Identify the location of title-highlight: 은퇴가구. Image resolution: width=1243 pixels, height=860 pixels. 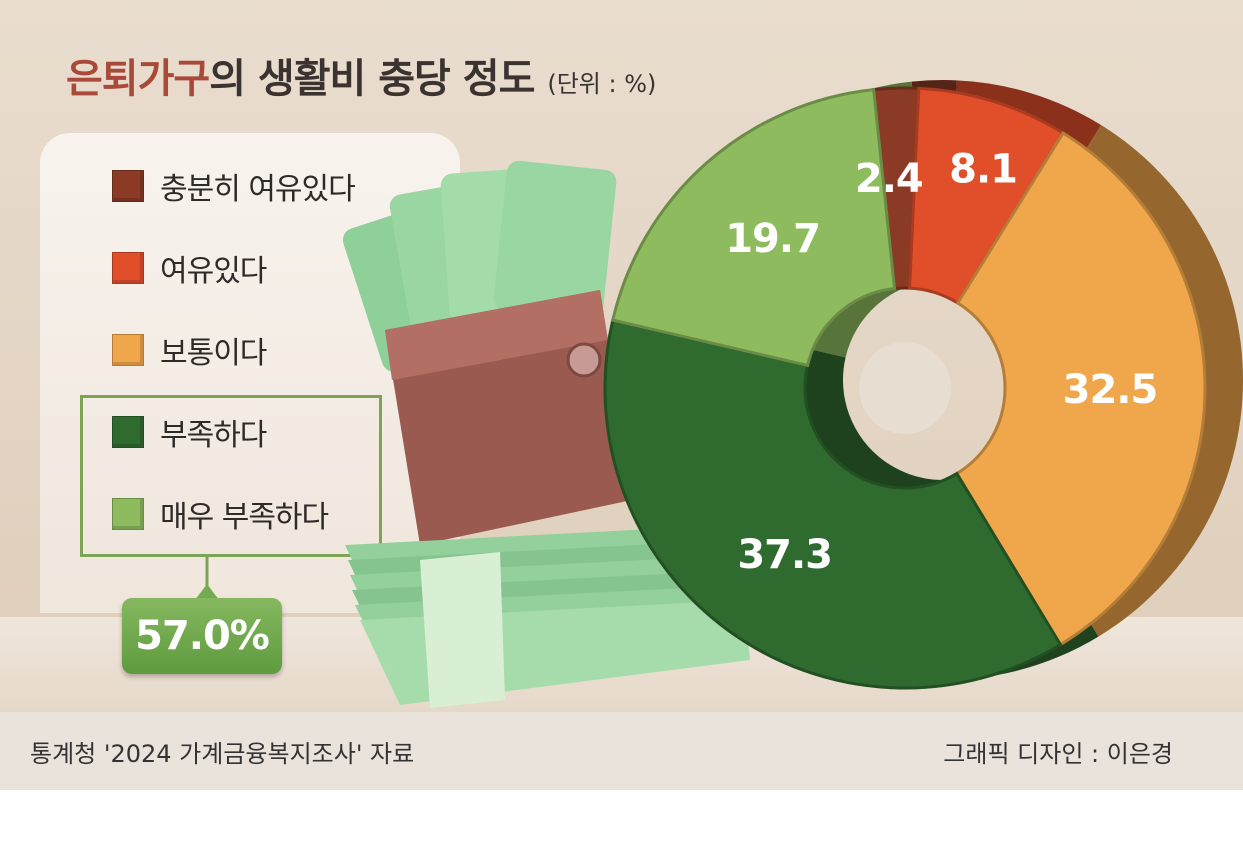
(138, 79).